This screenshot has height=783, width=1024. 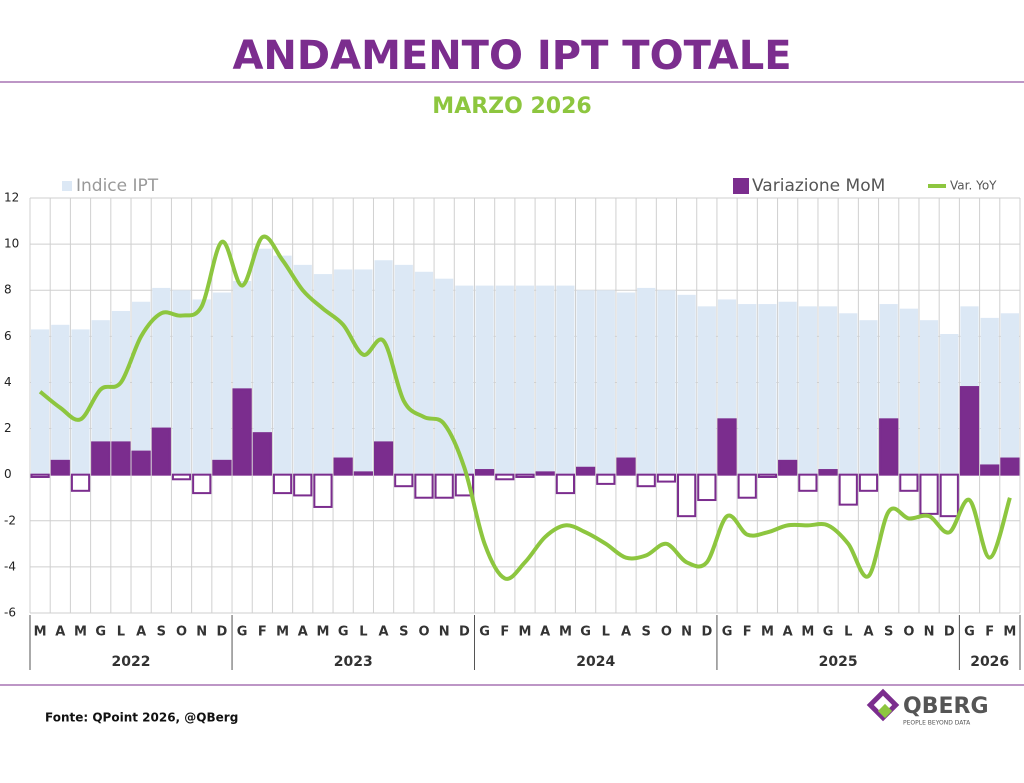 What do you see at coordinates (8, 474) in the screenshot?
I see `y-tick-label: 0` at bounding box center [8, 474].